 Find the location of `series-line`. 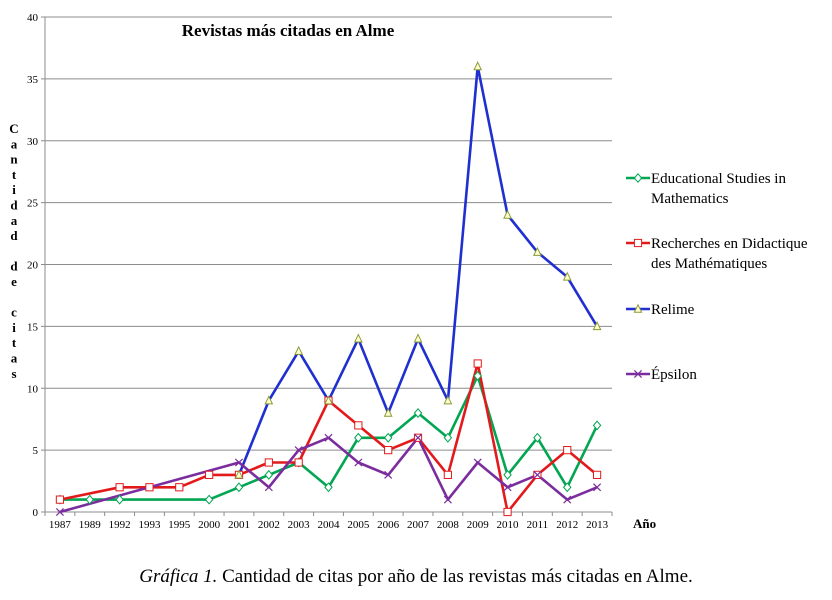

series-line is located at coordinates (328, 475).